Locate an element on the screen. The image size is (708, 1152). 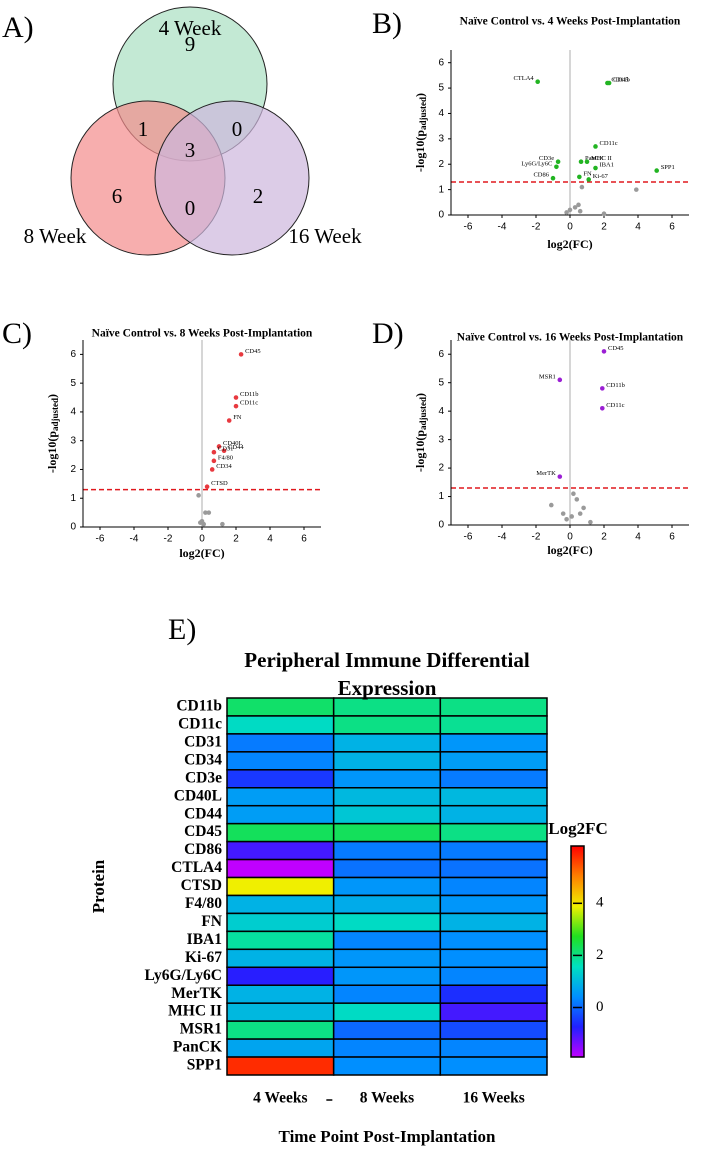
point-label: PanCK is located at coordinates (594, 158).